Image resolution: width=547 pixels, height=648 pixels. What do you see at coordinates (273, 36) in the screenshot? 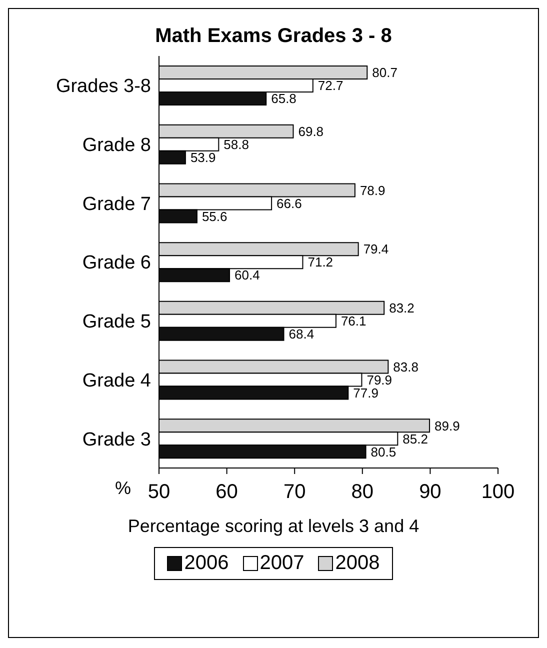
I see `chart-title: Math Exams Grades 3 - 8` at bounding box center [273, 36].